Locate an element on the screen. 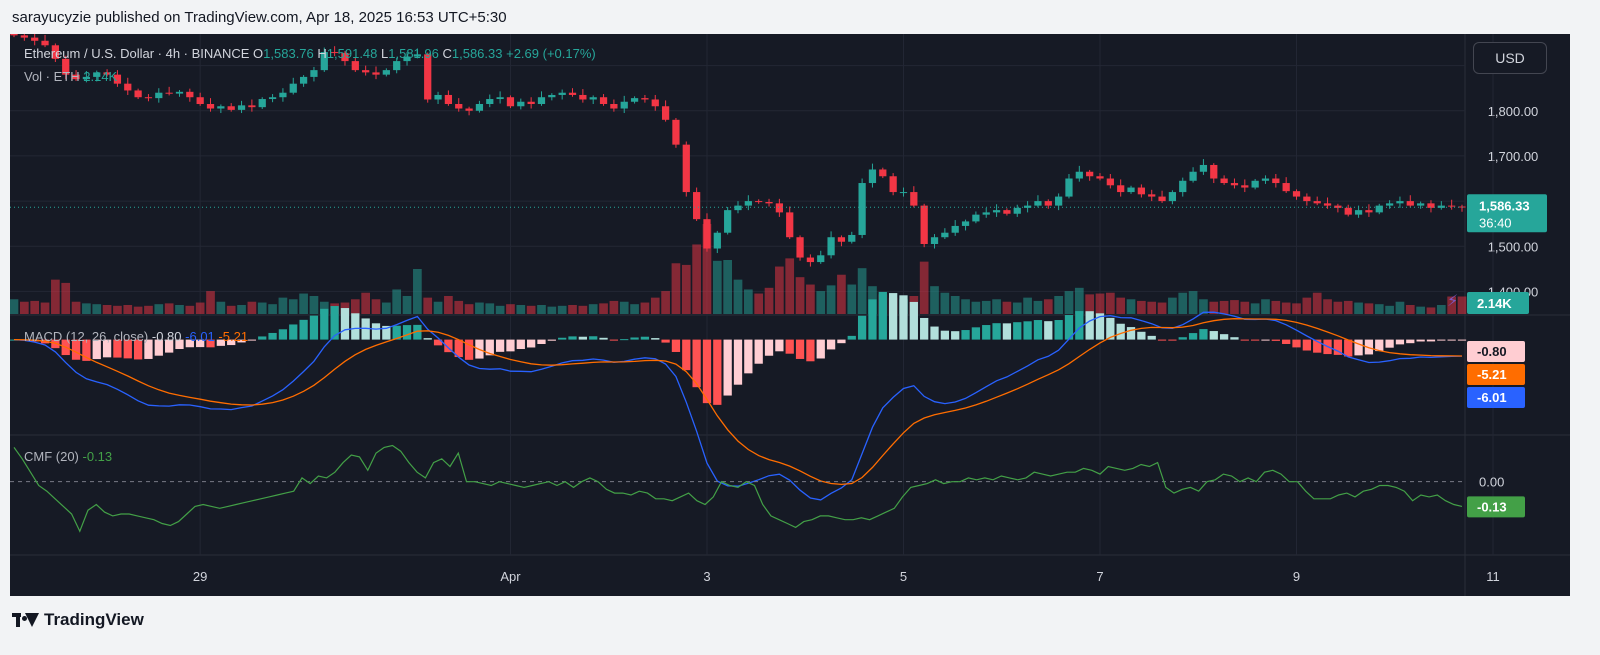 The height and width of the screenshot is (655, 1600). x-tick-label: 5 is located at coordinates (903, 576).